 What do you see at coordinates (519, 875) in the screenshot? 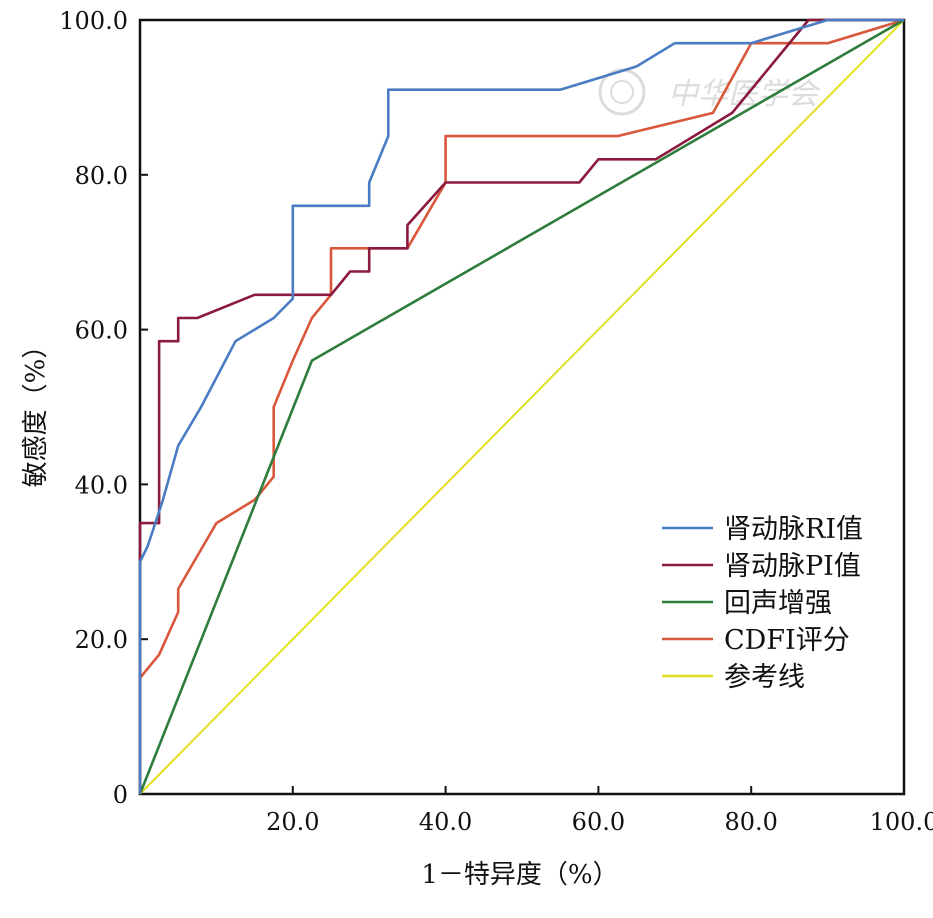
I see `x-axis-title: 1－特异度（%）` at bounding box center [519, 875].